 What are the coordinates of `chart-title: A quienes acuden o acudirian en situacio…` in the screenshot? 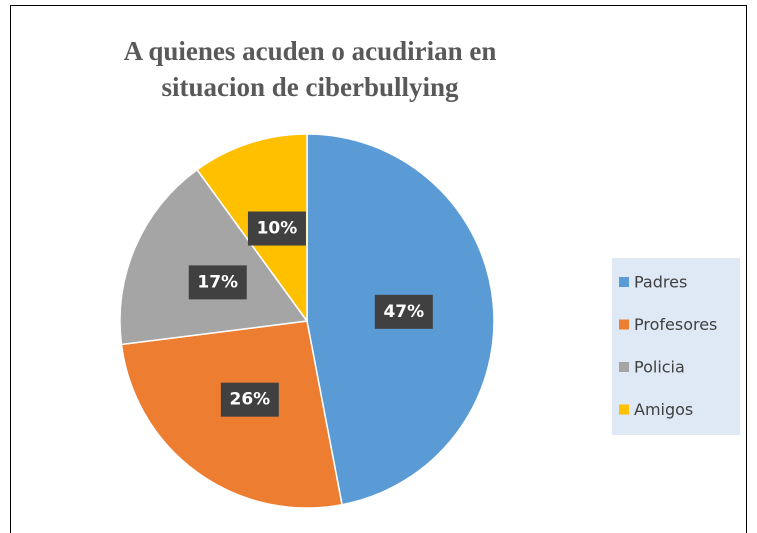 It's located at (310, 69).